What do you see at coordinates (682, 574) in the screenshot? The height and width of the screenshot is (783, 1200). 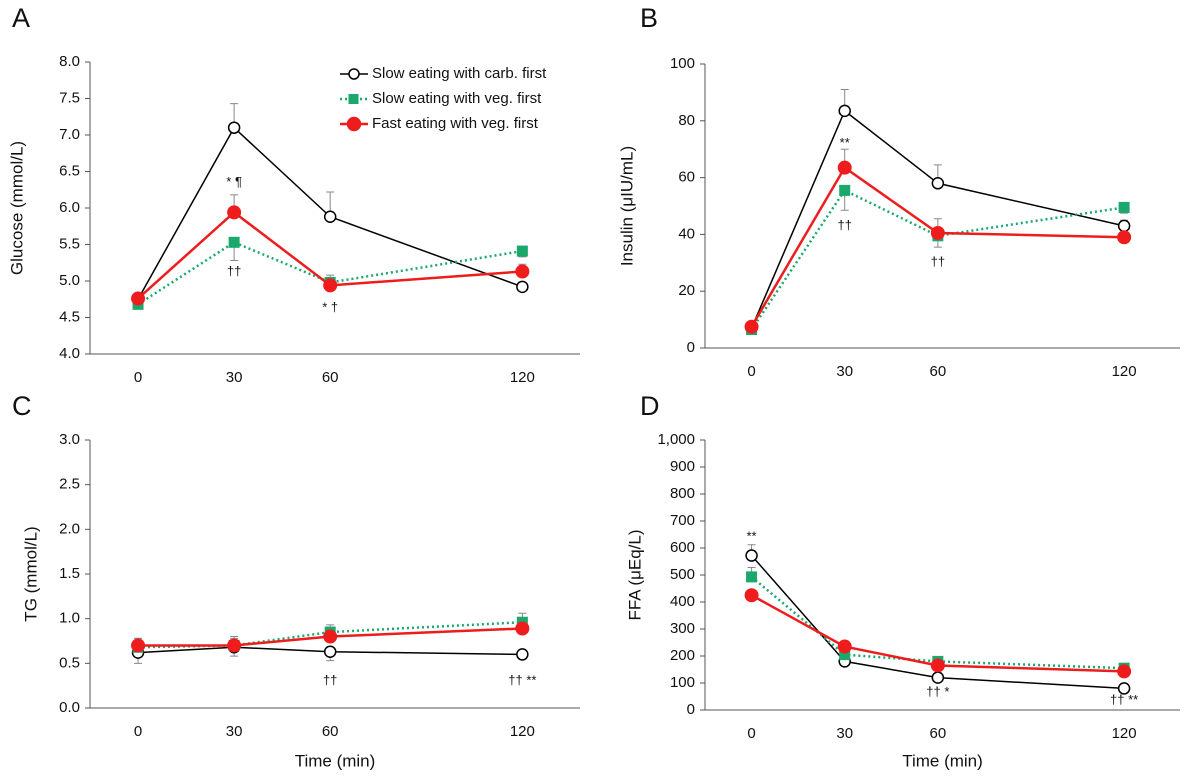 I see `y-tick-label: 500` at bounding box center [682, 574].